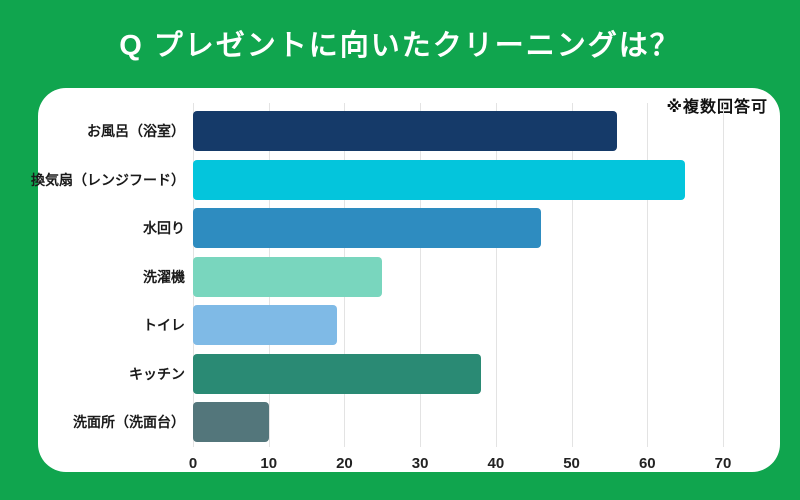 This screenshot has width=800, height=500. I want to click on chart-row: お風呂（浴室）, so click(409, 131).